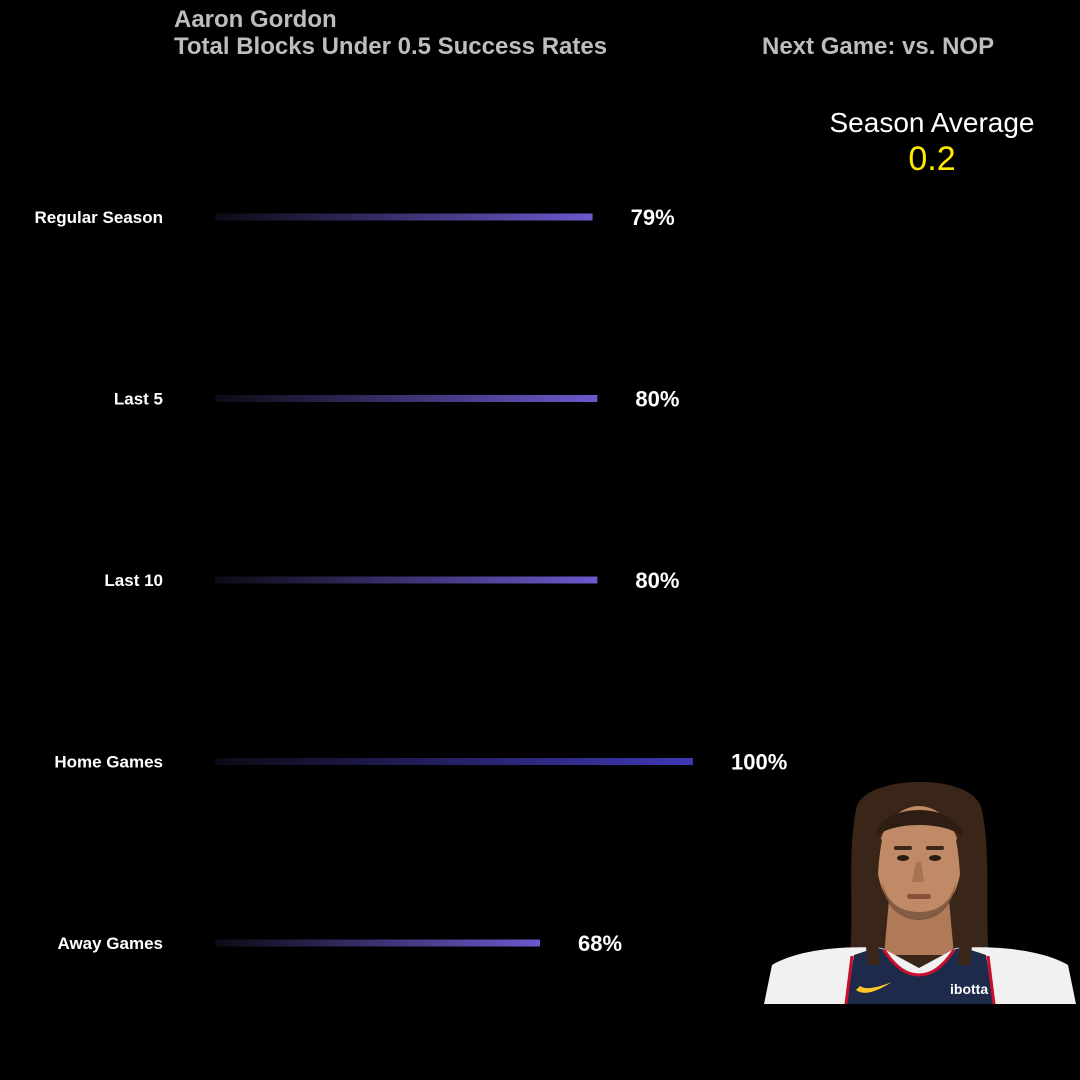  I want to click on player-photo-illustration: ibotta, so click(920, 892).